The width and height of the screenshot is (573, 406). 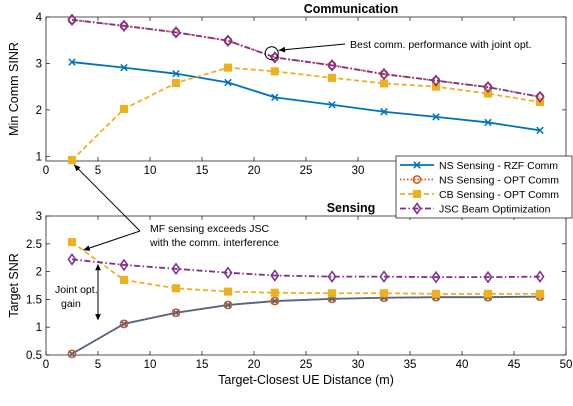 I want to click on series-cb-sensing-opt-comm, so click(x=306, y=268).